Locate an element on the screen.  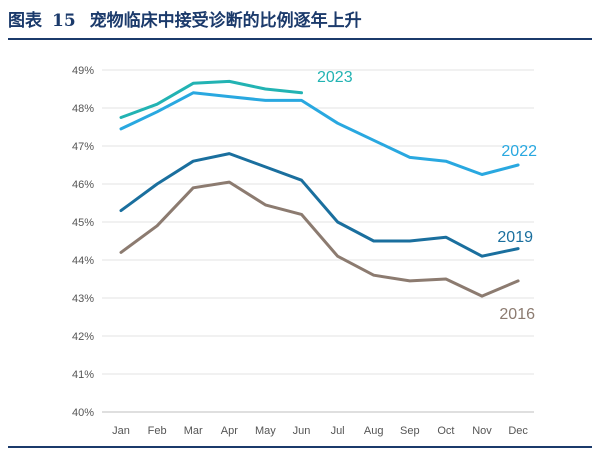
x-tick-label-apr: Apr is located at coordinates (229, 431).